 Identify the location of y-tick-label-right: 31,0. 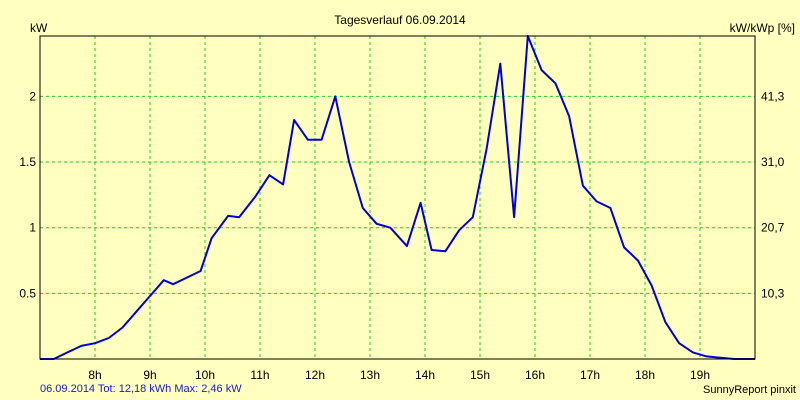
(773, 162).